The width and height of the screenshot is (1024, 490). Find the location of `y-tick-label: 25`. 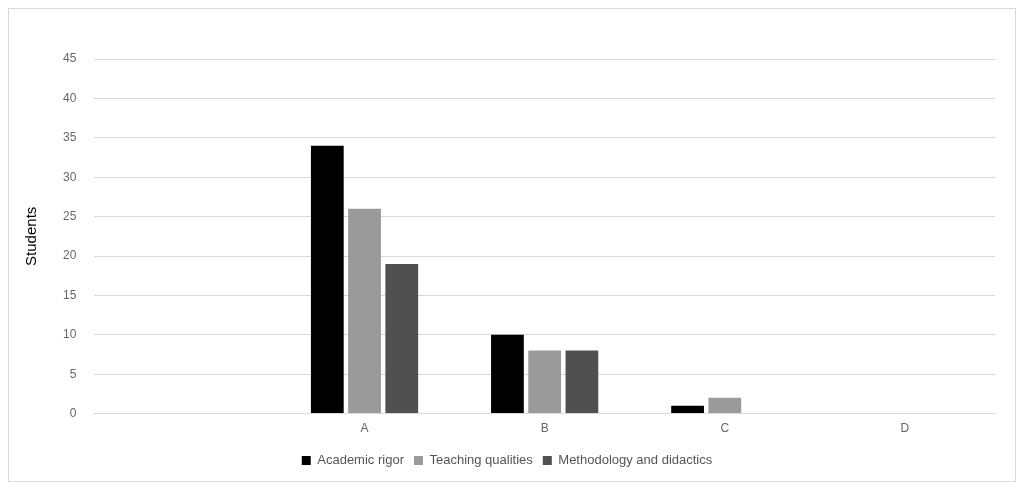

y-tick-label: 25 is located at coordinates (69, 215).